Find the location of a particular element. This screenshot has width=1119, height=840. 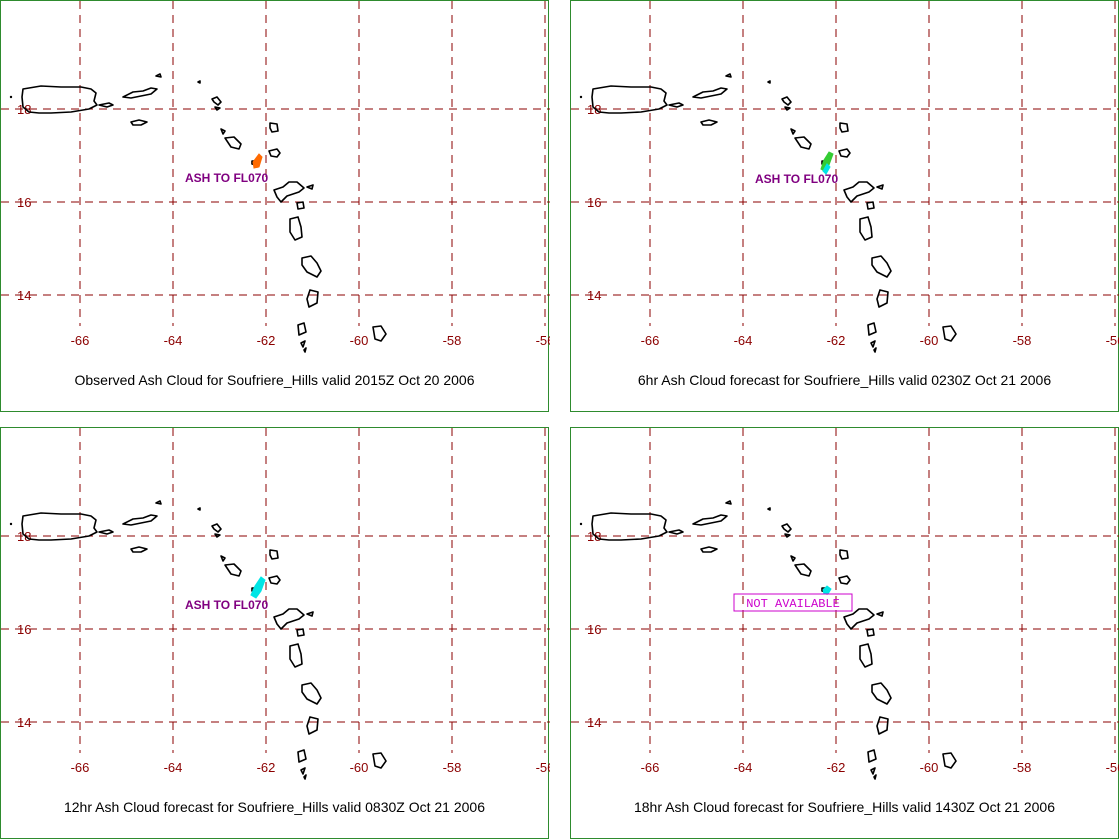

coastline-marie-galante is located at coordinates (859, 192).